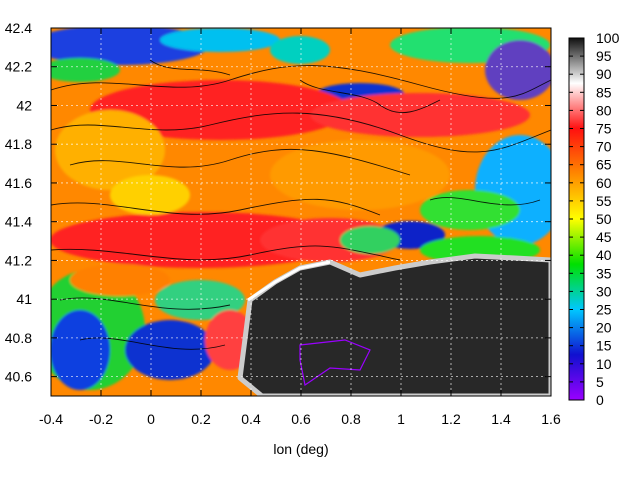 Image resolution: width=640 pixels, height=480 pixels. What do you see at coordinates (18, 67) in the screenshot?
I see `y-tick-label: 42.2` at bounding box center [18, 67].